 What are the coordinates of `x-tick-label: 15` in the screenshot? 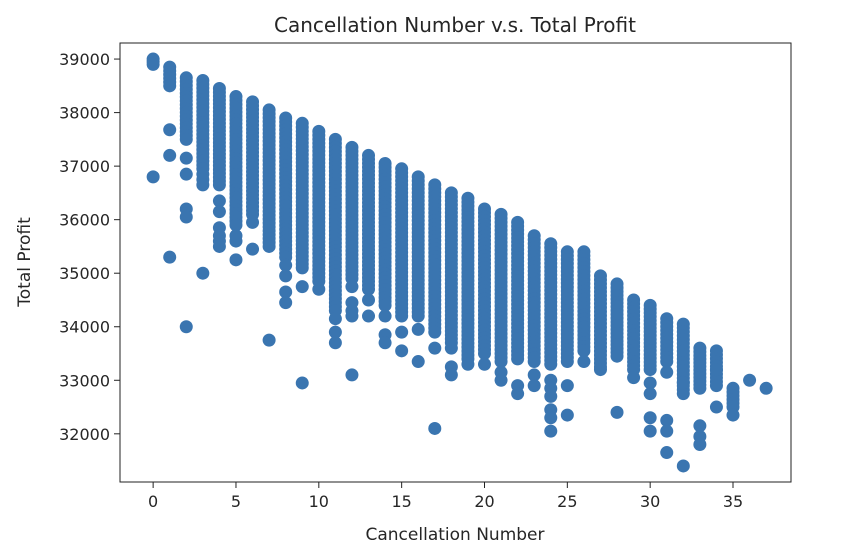 It's located at (401, 501).